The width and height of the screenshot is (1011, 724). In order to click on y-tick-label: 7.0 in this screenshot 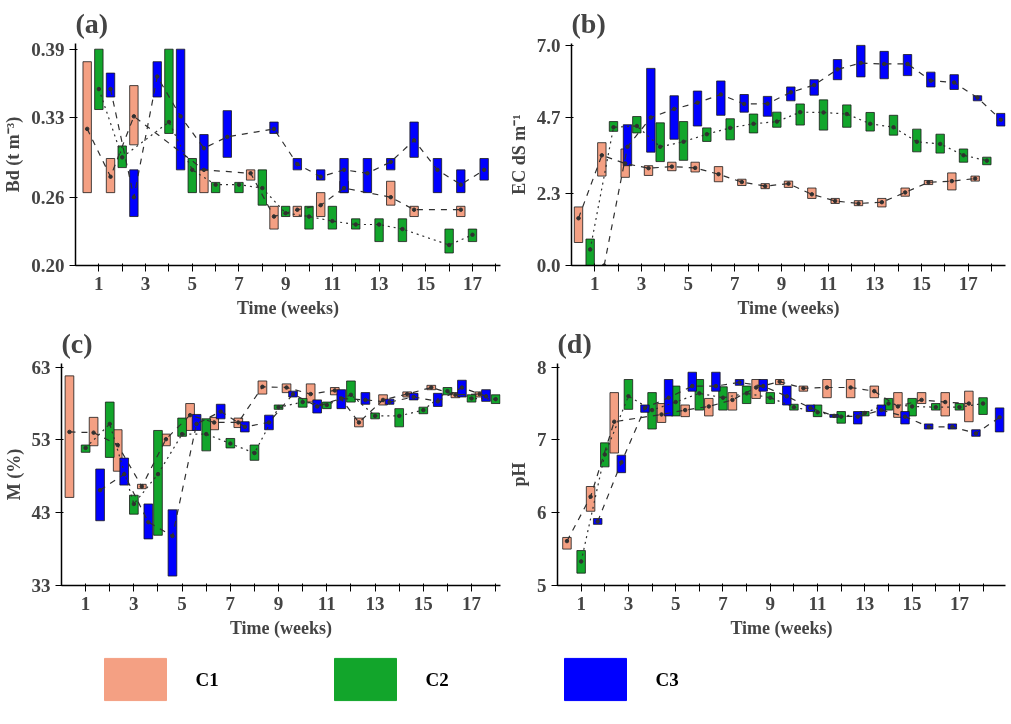, I will do `click(548, 45)`.